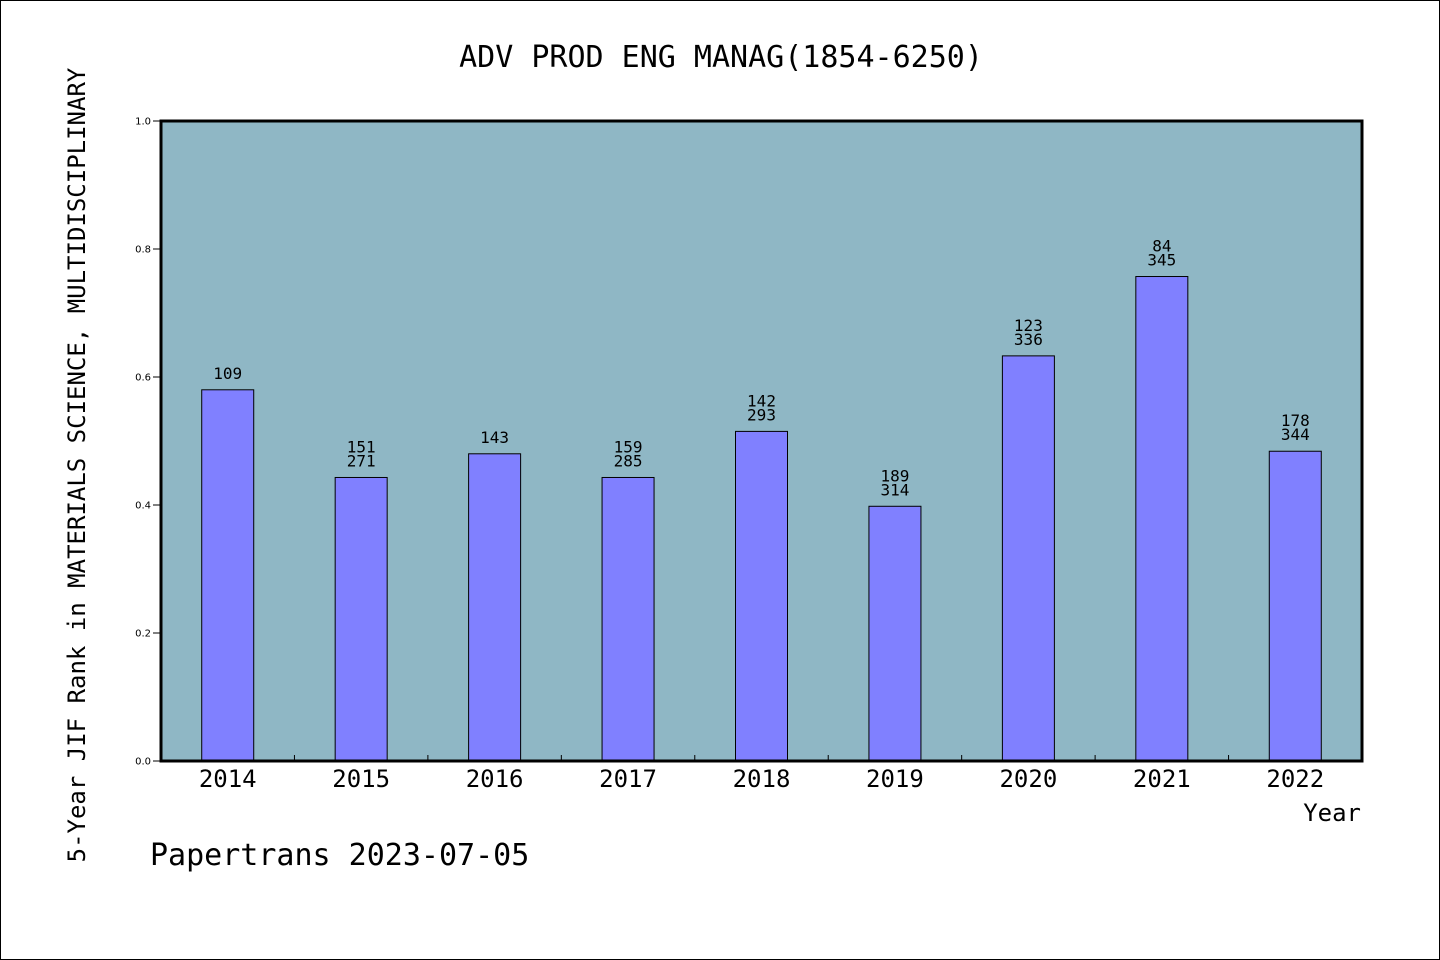  What do you see at coordinates (1028, 779) in the screenshot?
I see `x-tick-label-2020: 2020` at bounding box center [1028, 779].